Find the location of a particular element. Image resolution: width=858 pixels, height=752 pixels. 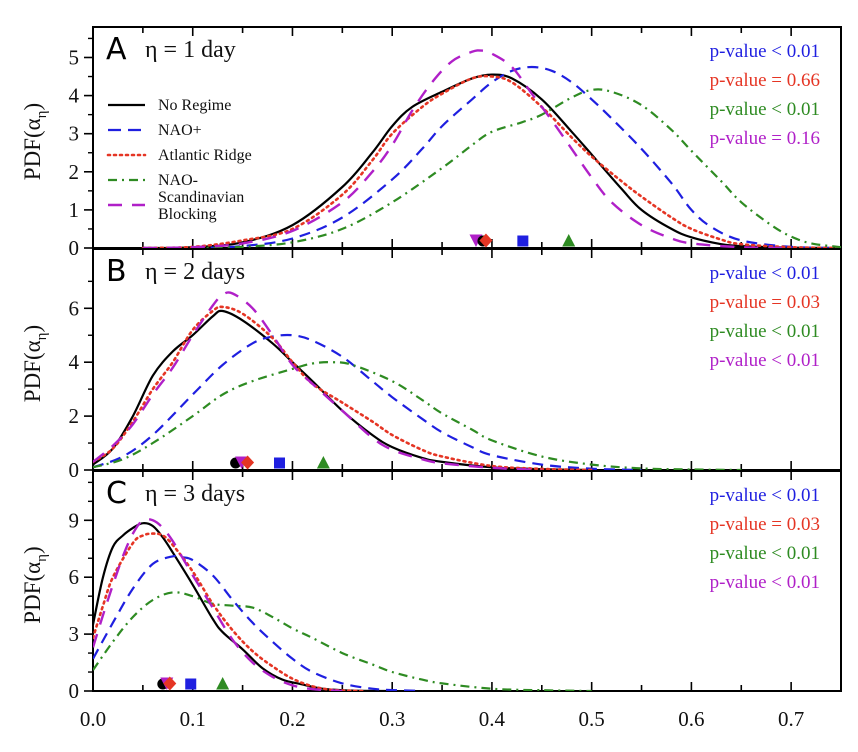

x-tick-label: 0.0 is located at coordinates (93, 719).